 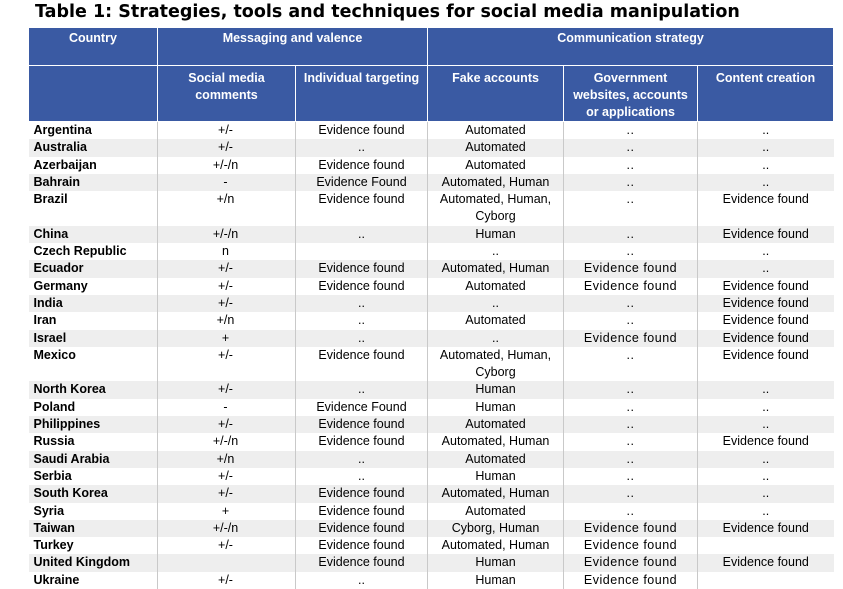 I want to click on targeting-cell, so click(x=362, y=251).